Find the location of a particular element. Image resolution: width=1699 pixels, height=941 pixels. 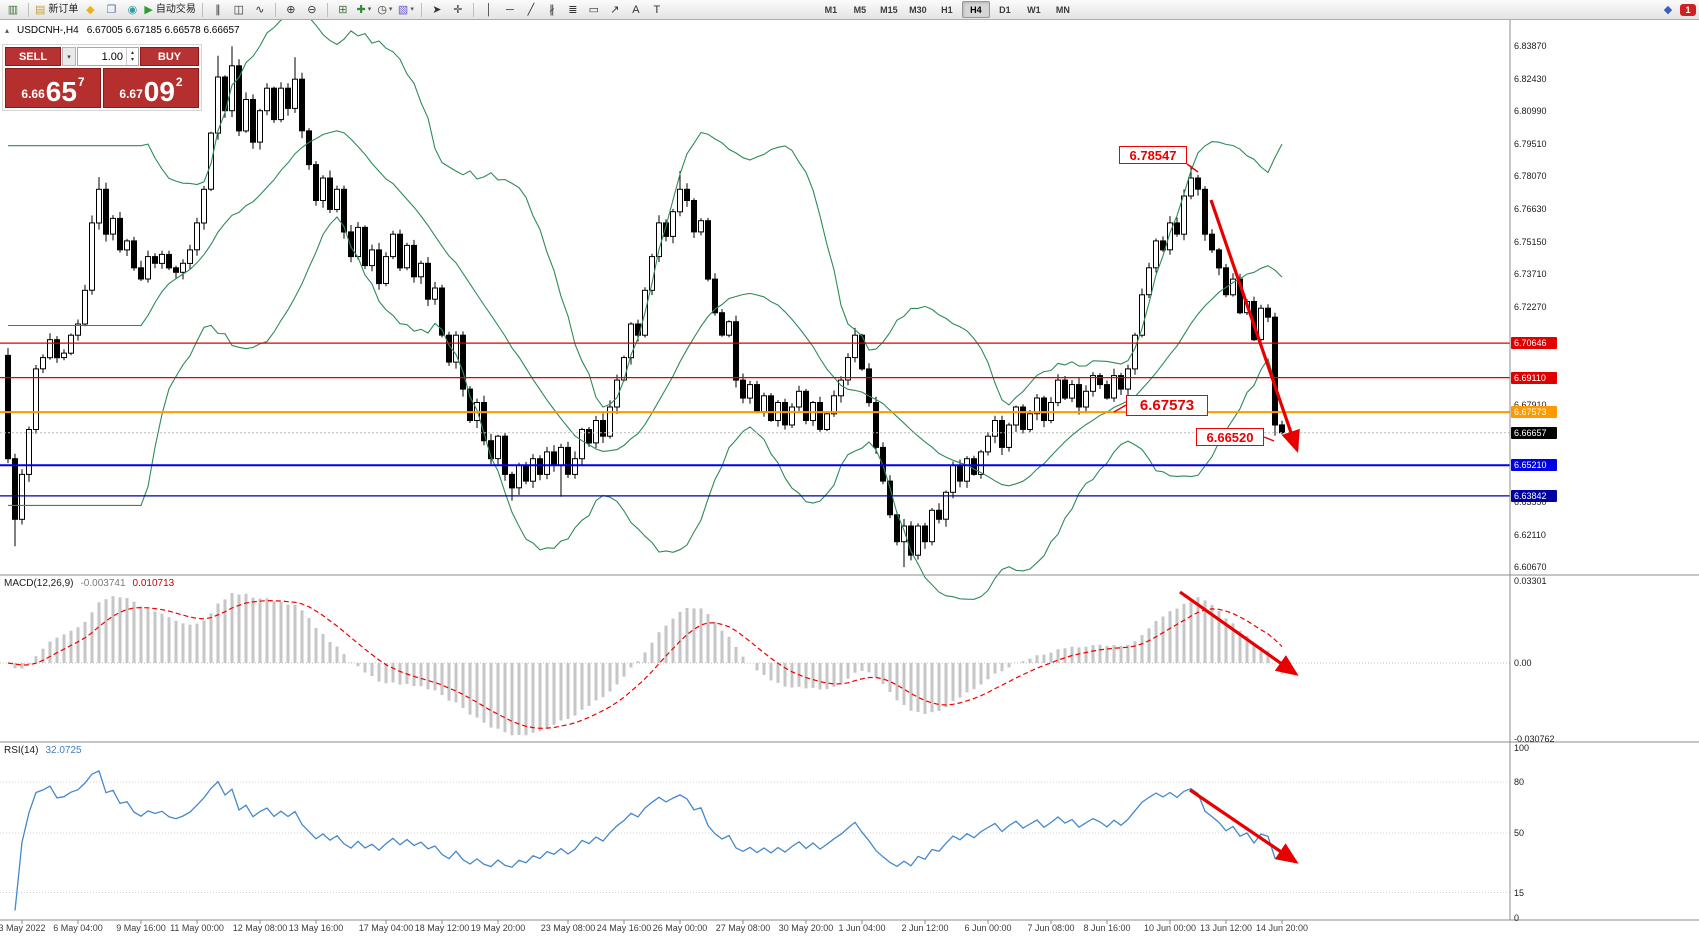

channel-icon: ∦ is located at coordinates (552, 10).